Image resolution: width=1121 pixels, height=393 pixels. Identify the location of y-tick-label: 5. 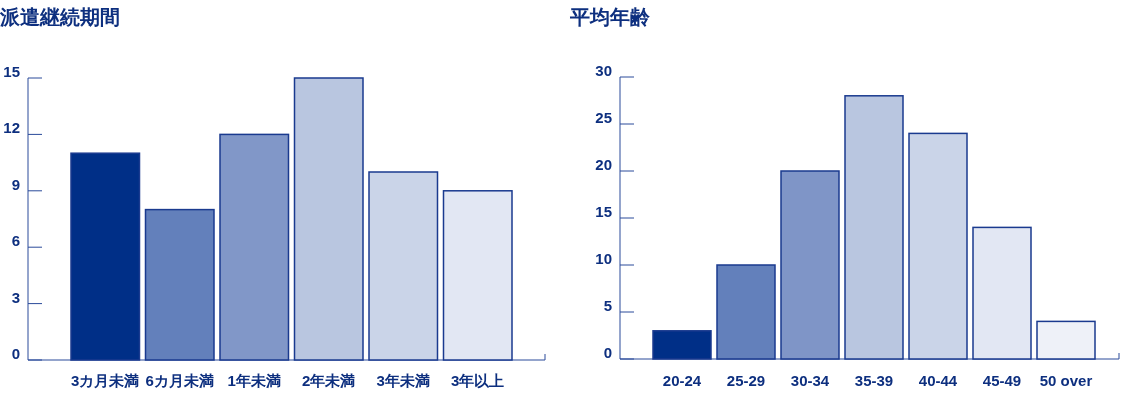
(607, 305).